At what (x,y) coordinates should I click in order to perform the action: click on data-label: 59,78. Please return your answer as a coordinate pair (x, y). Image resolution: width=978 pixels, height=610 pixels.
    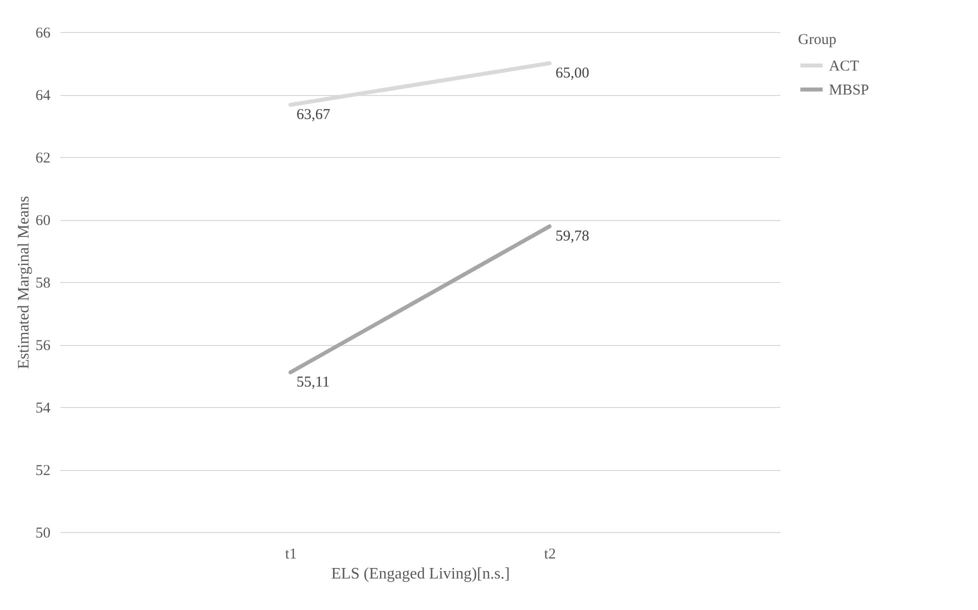
    Looking at the image, I should click on (572, 236).